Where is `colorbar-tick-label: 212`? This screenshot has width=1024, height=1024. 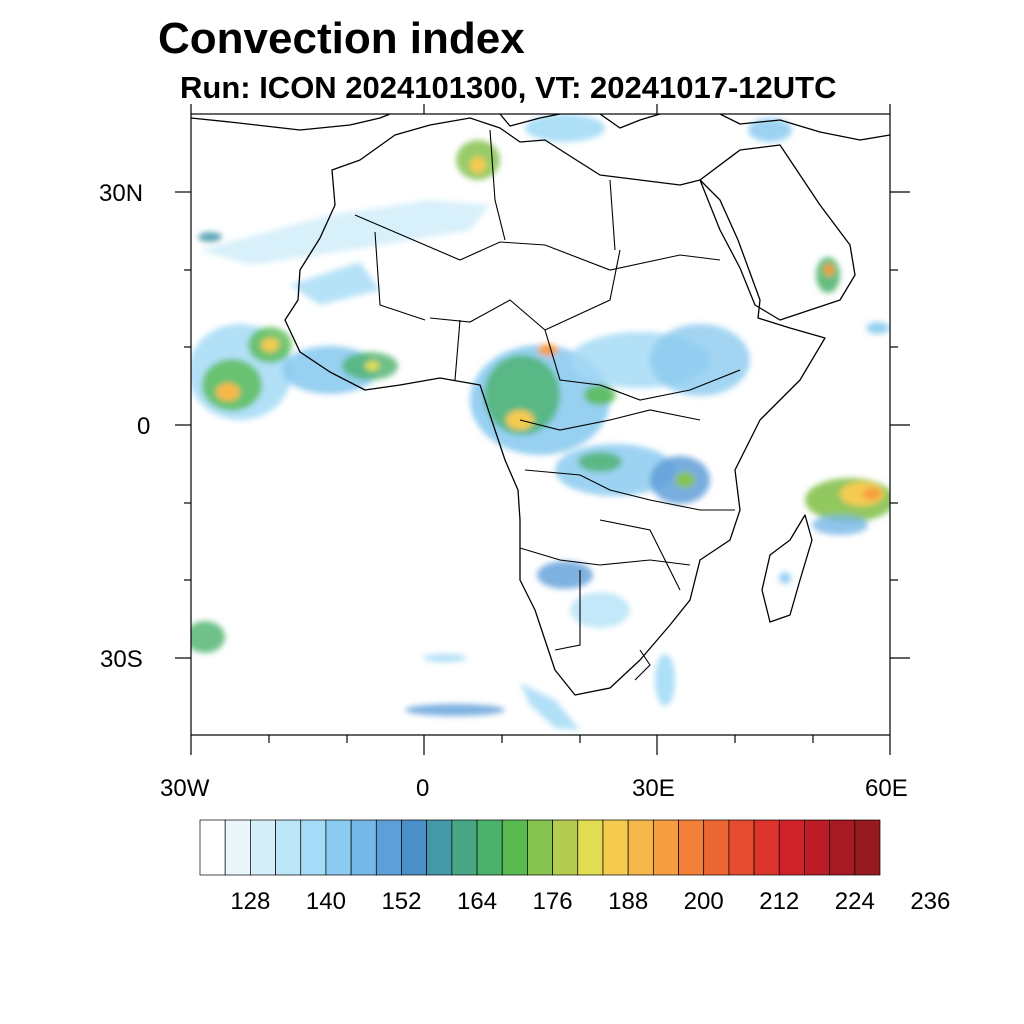 colorbar-tick-label: 212 is located at coordinates (779, 901).